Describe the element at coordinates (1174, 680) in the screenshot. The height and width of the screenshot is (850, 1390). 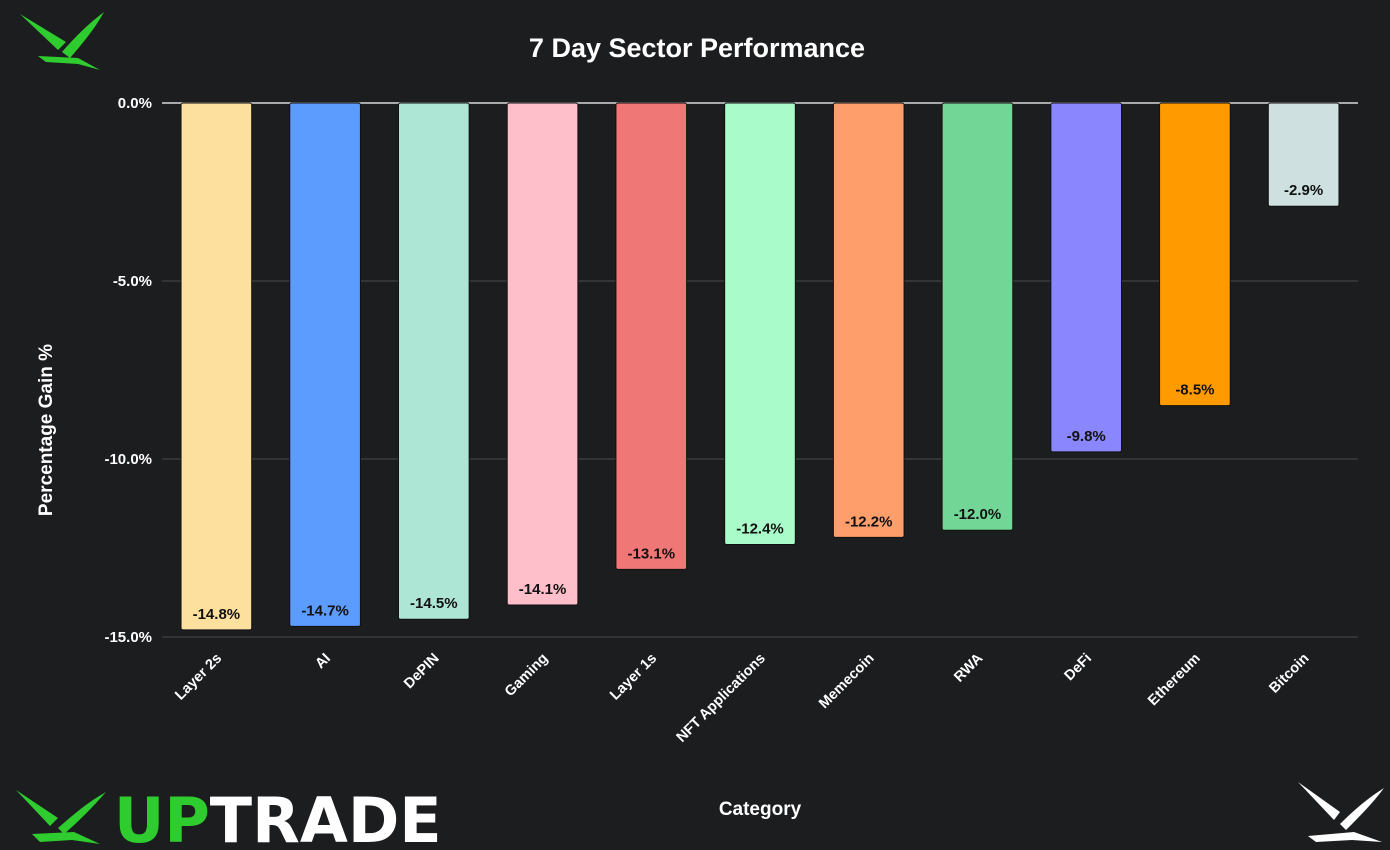
I see `x-tick-label: Ethereum` at that location.